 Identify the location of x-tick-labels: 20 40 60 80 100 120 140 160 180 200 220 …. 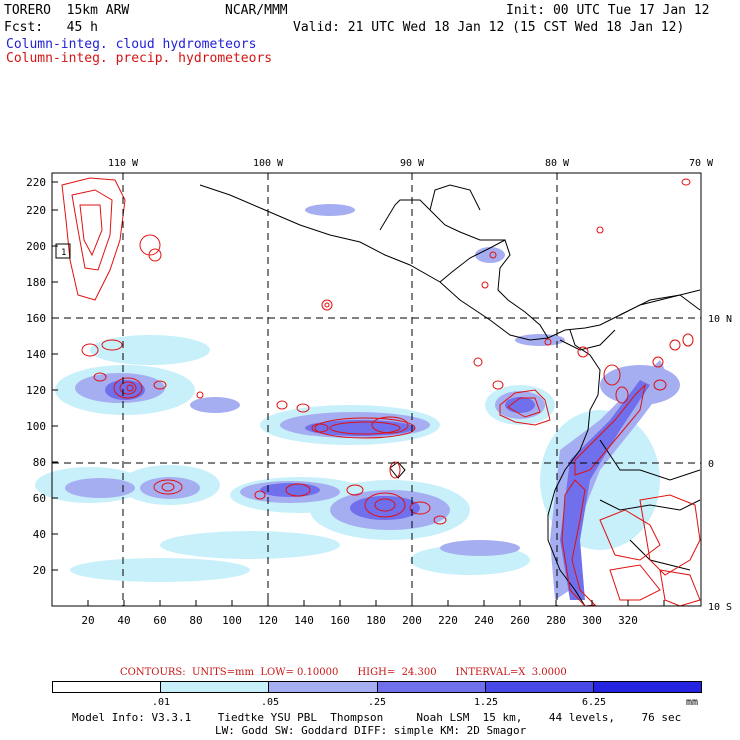
(359, 620).